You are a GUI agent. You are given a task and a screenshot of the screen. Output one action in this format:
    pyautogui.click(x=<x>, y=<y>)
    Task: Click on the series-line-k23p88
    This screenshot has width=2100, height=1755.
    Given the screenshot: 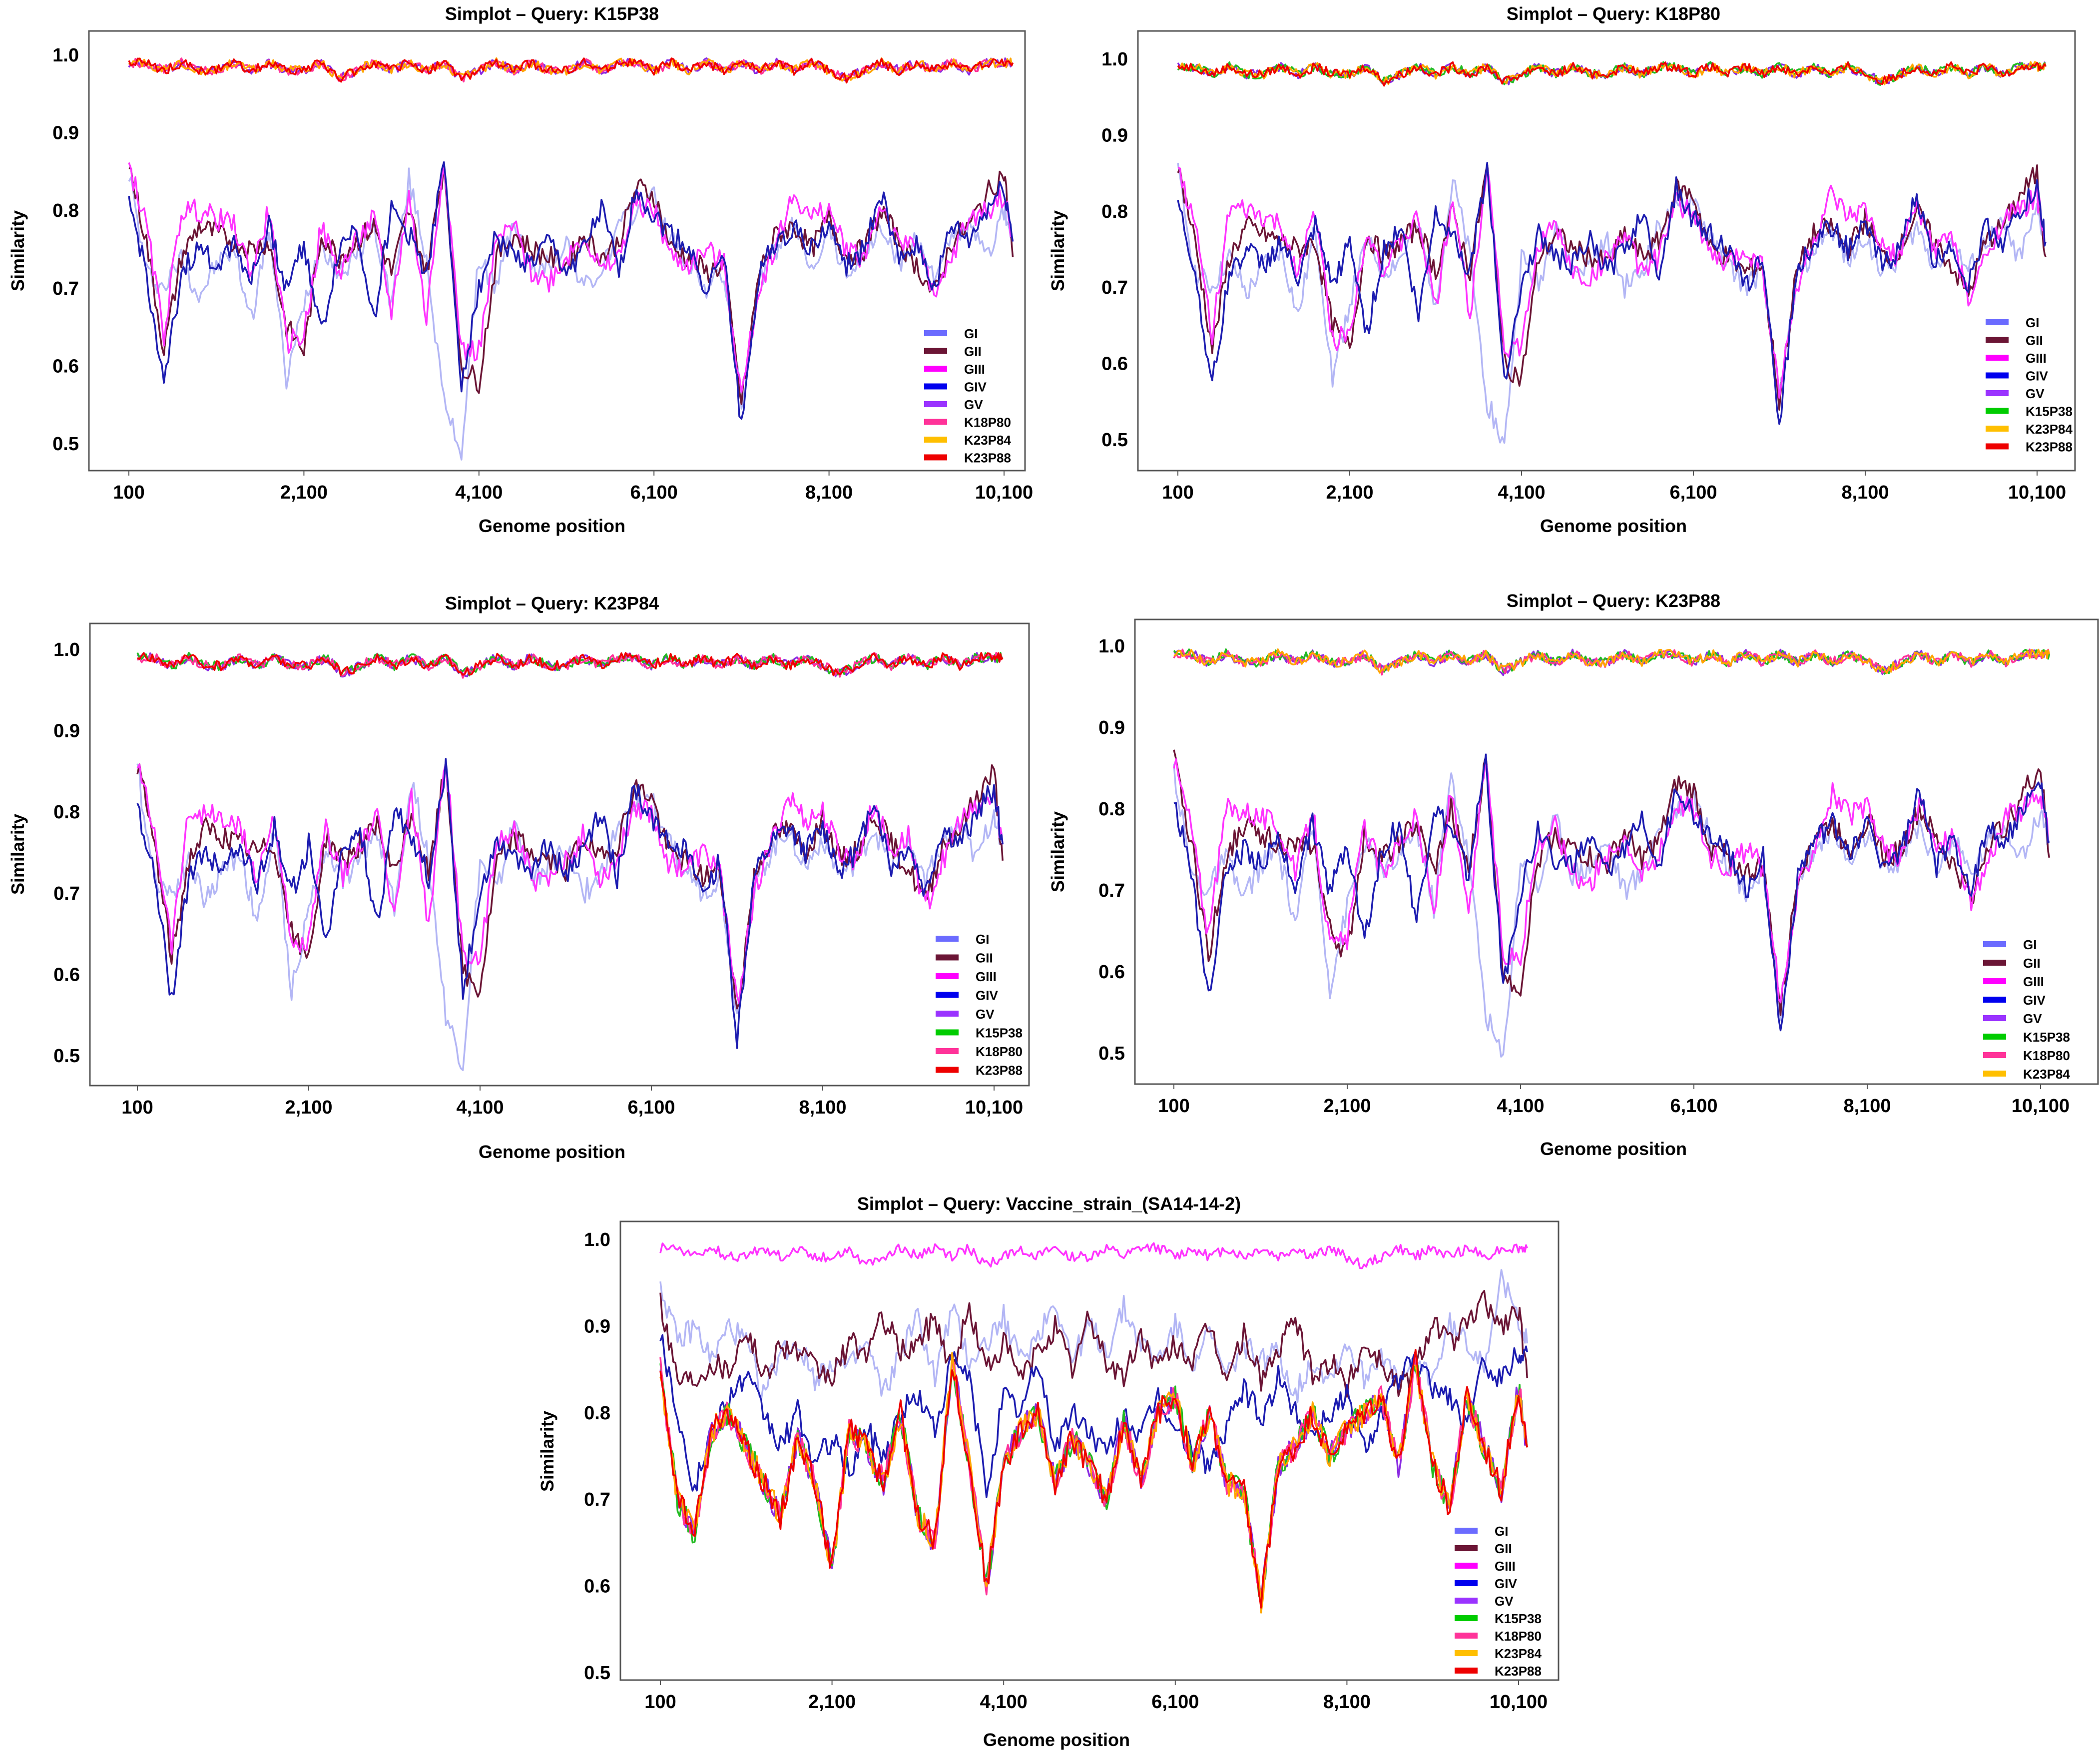 What is the action you would take?
    pyautogui.click(x=571, y=70)
    